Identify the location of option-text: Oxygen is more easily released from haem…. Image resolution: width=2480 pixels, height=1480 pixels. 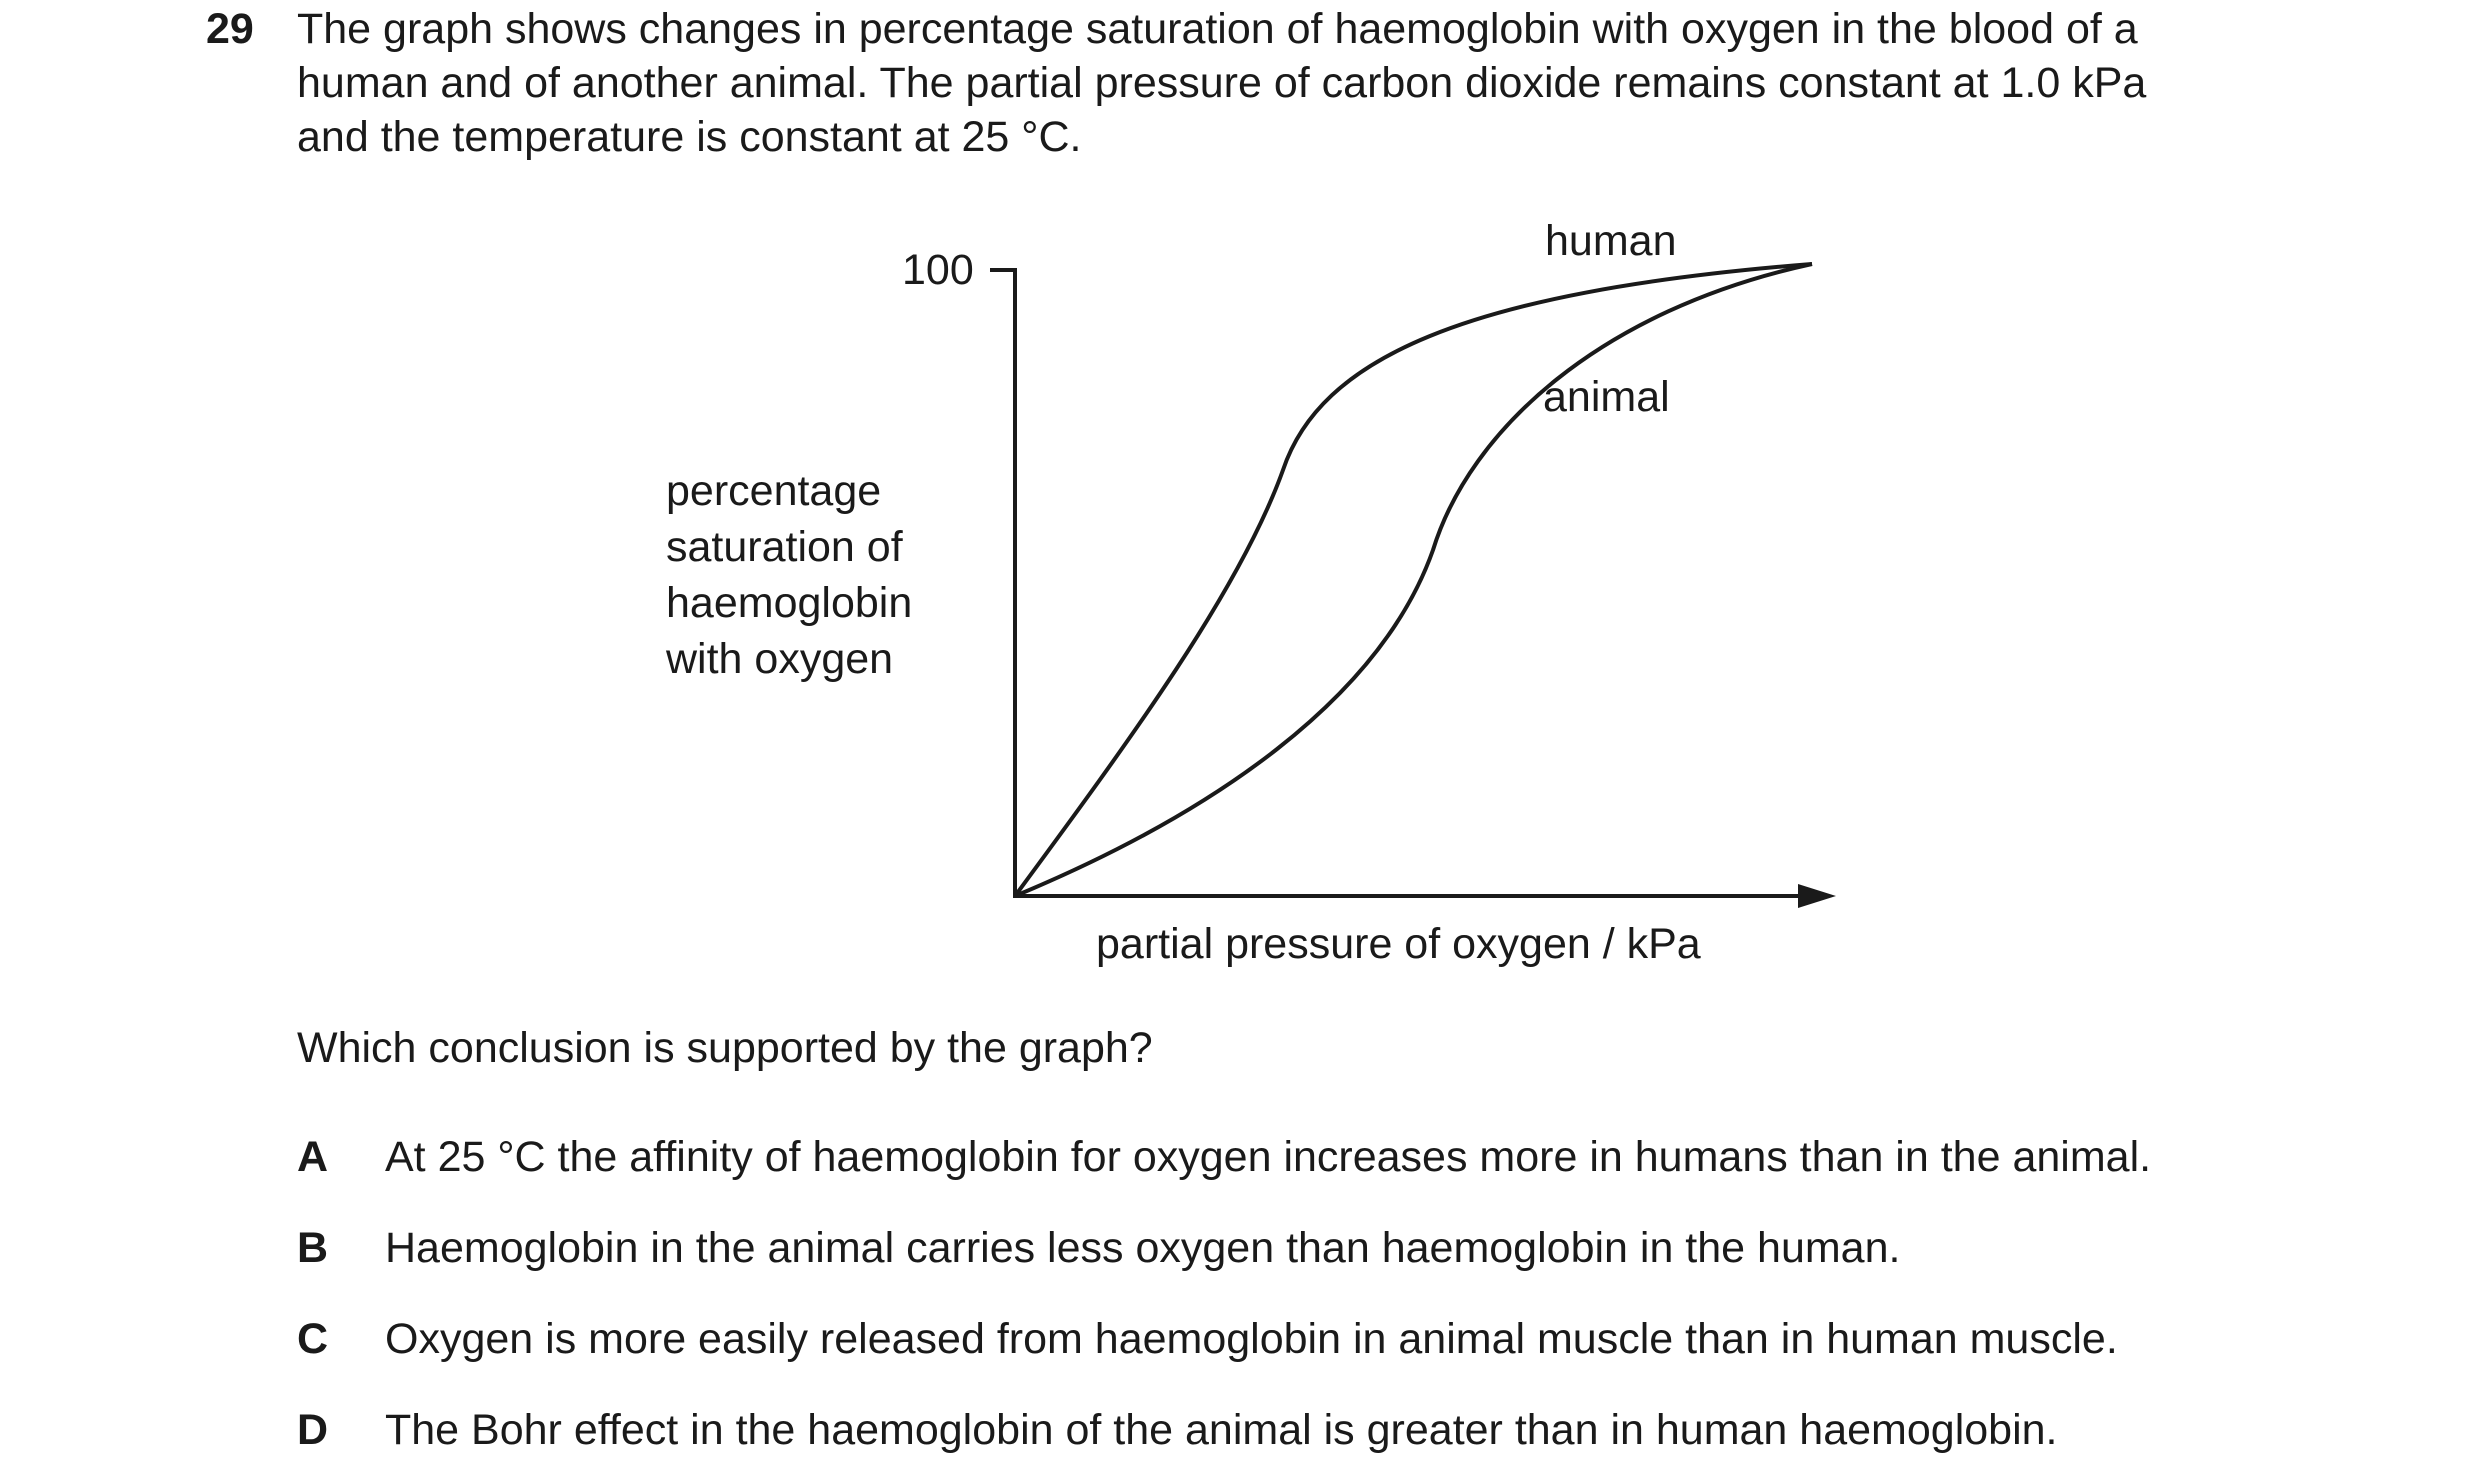
(1251, 1339).